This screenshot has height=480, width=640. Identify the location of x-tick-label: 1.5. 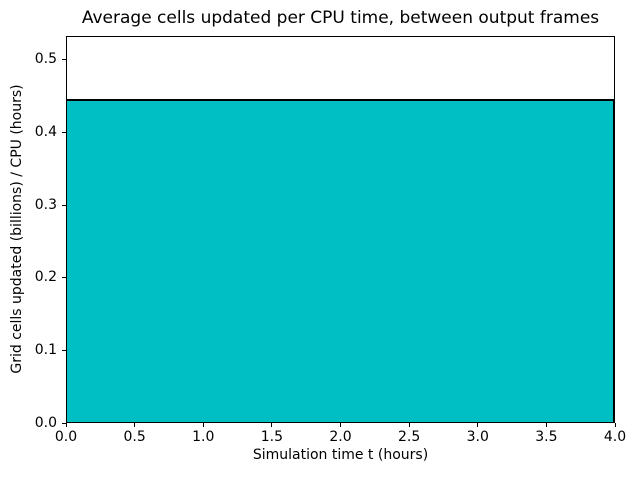
(271, 437).